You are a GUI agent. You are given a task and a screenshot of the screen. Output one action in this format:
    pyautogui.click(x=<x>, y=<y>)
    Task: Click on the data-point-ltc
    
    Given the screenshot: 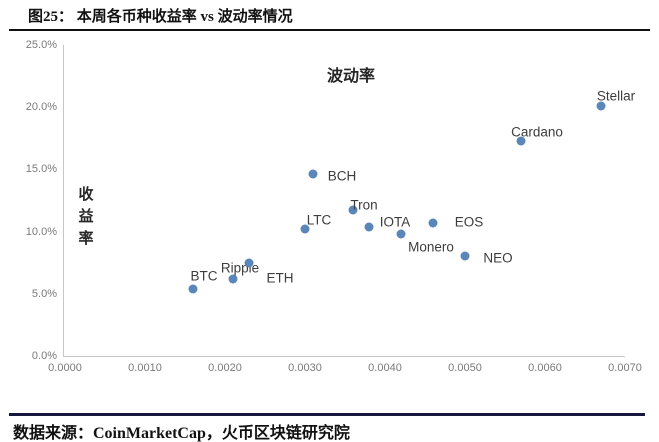 What is the action you would take?
    pyautogui.click(x=305, y=229)
    